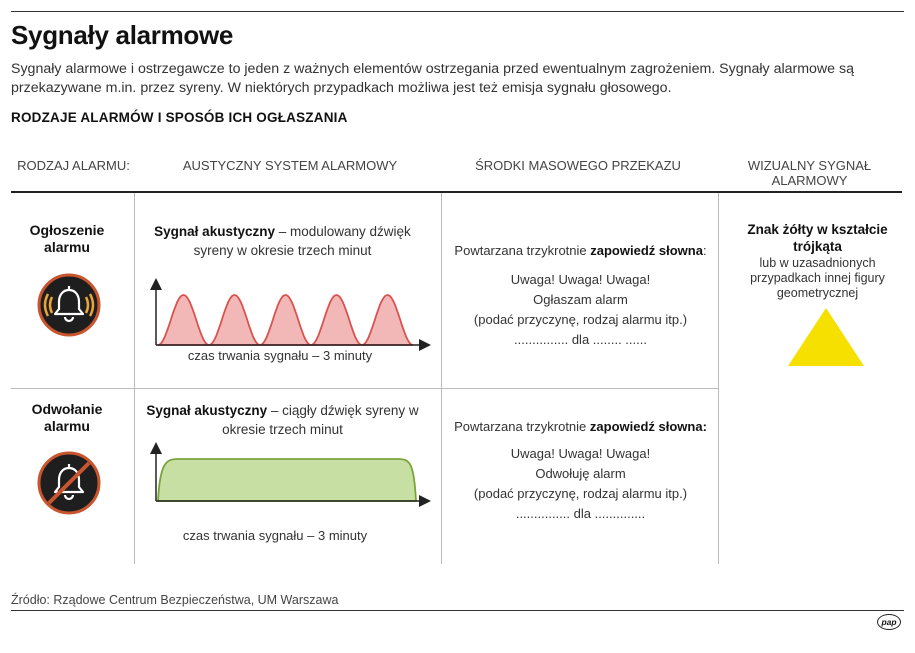  Describe the element at coordinates (457, 11) in the screenshot. I see `top-rule` at that location.